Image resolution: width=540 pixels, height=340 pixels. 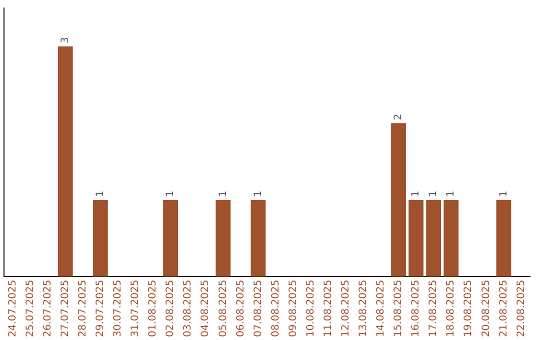 I want to click on x-tick-label: 02.08.2025, so click(x=170, y=309).